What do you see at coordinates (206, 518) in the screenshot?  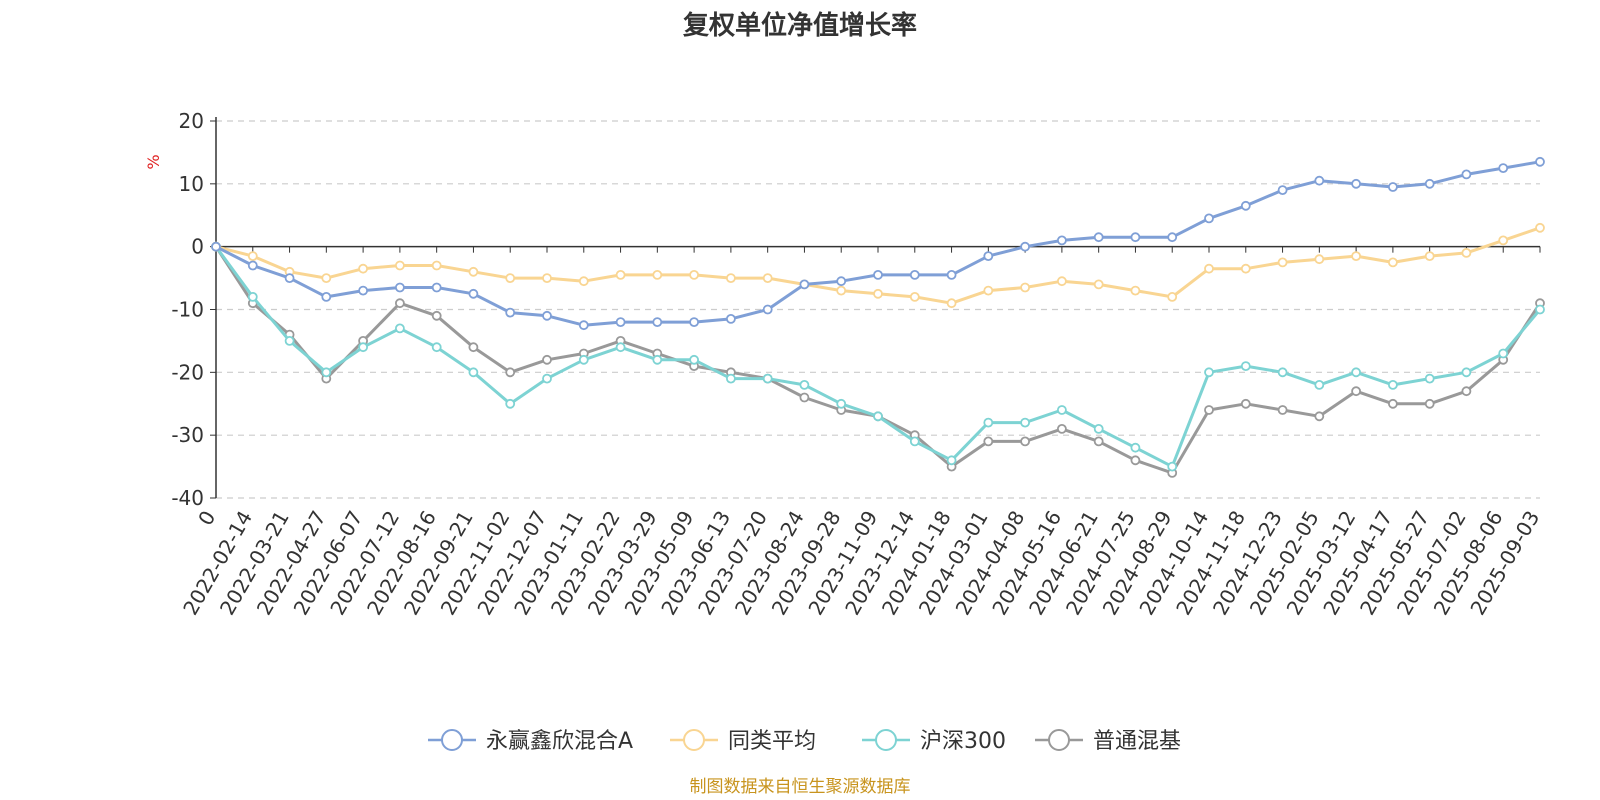 I see `x-tick-label: 0` at bounding box center [206, 518].